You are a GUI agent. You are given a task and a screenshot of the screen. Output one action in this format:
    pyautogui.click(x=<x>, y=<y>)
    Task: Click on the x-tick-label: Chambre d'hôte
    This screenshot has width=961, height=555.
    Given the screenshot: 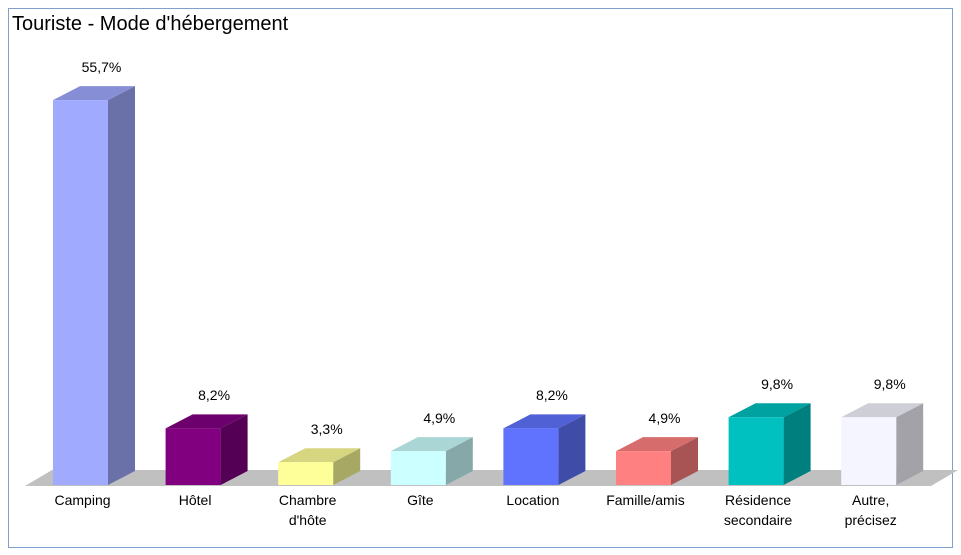 What is the action you would take?
    pyautogui.click(x=307, y=510)
    